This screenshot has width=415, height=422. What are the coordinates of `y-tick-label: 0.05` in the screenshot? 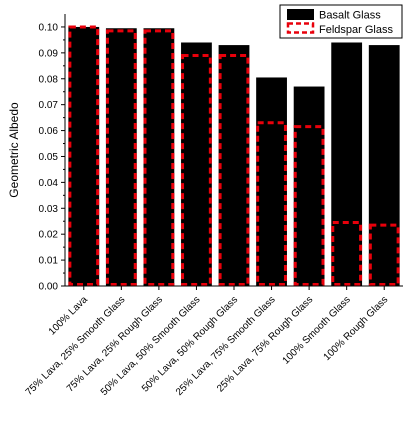 It's located at (49, 157).